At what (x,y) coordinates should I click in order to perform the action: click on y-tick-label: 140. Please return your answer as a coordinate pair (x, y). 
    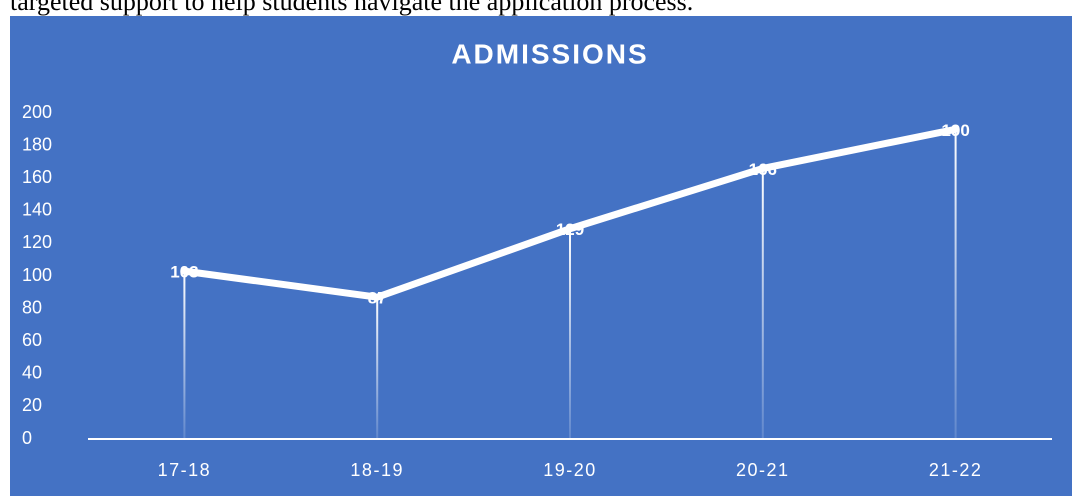
    Looking at the image, I should click on (37, 210).